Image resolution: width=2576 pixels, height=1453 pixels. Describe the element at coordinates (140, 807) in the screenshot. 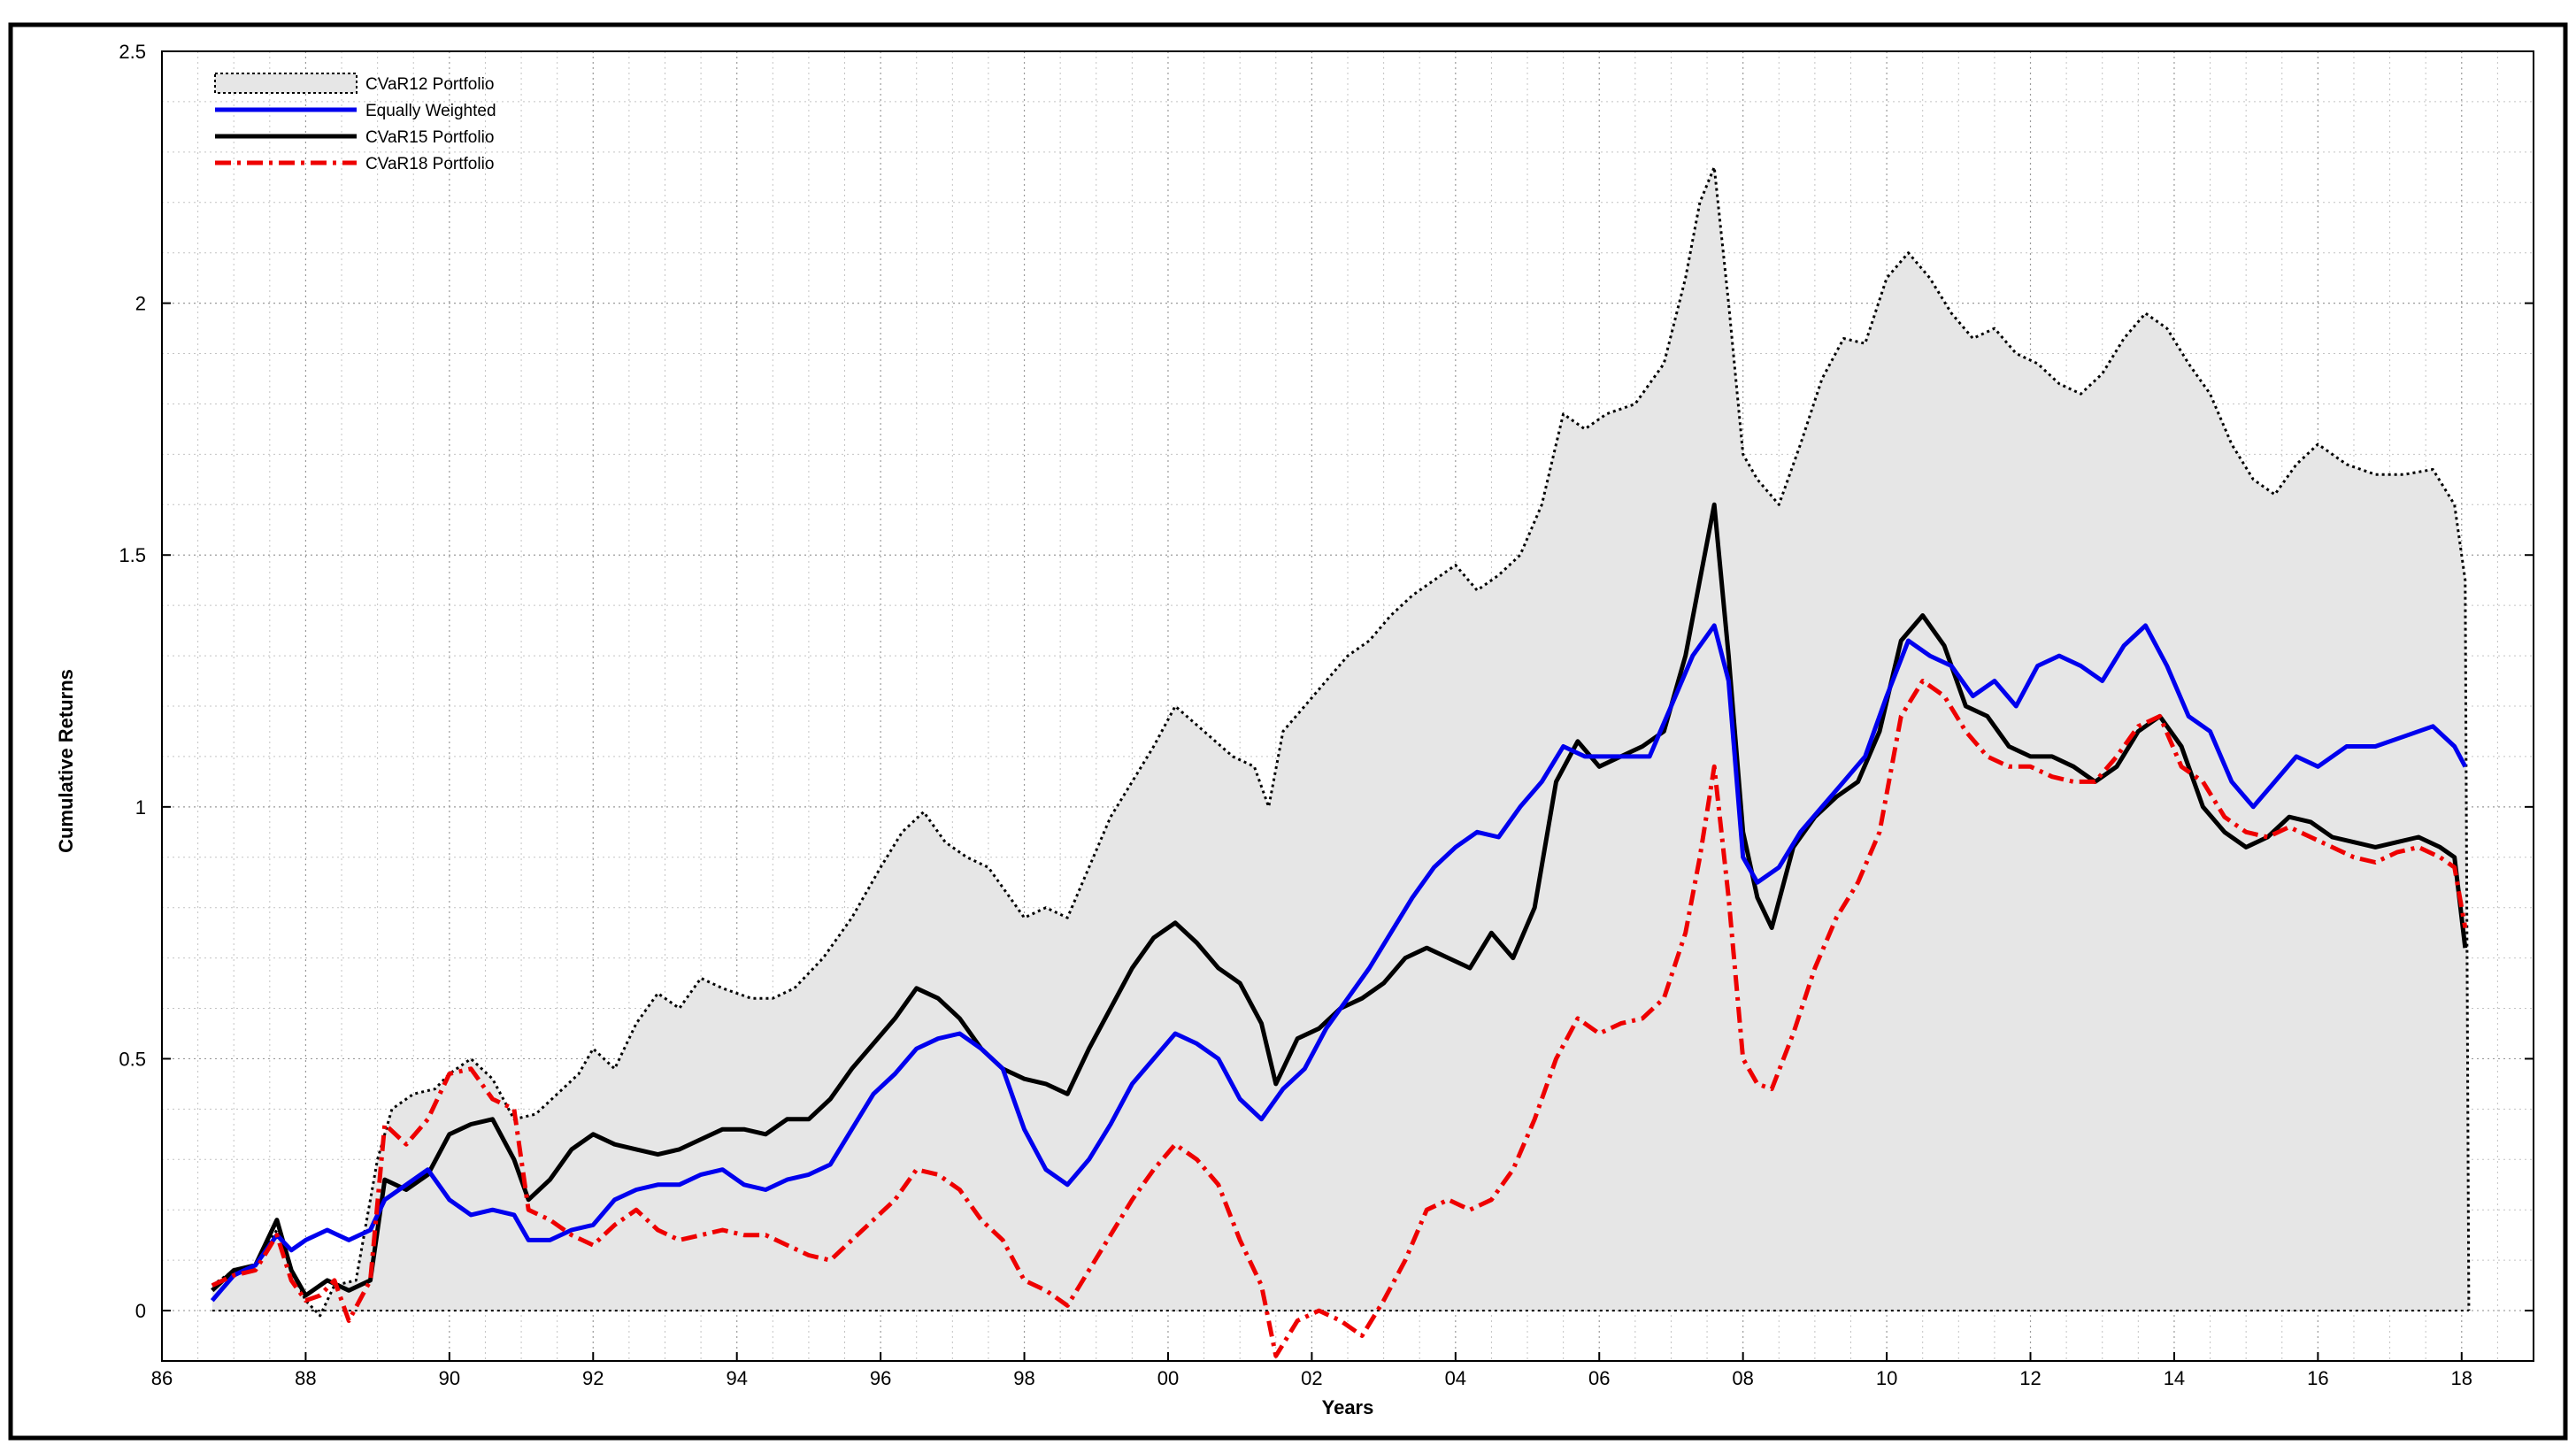

I see `y-tick-label: 1` at that location.